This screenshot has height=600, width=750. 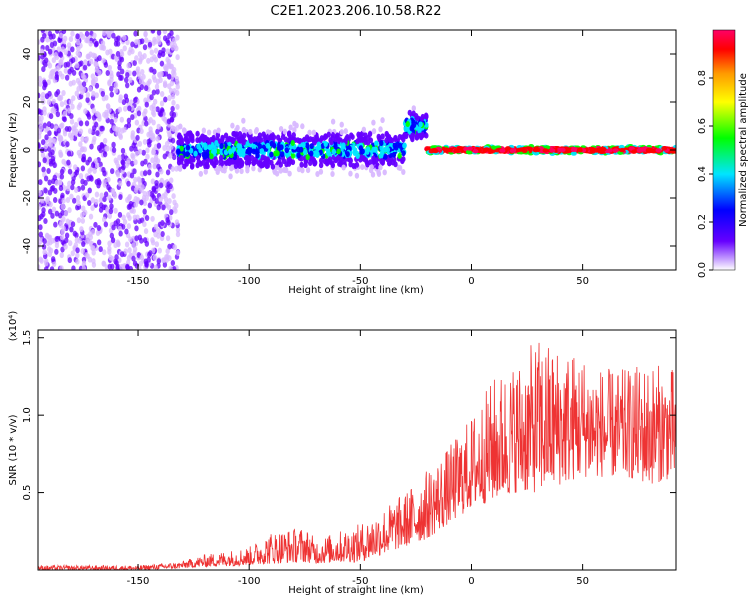 I want to click on heatmap-y-tick-label: -20, so click(x=27, y=198).